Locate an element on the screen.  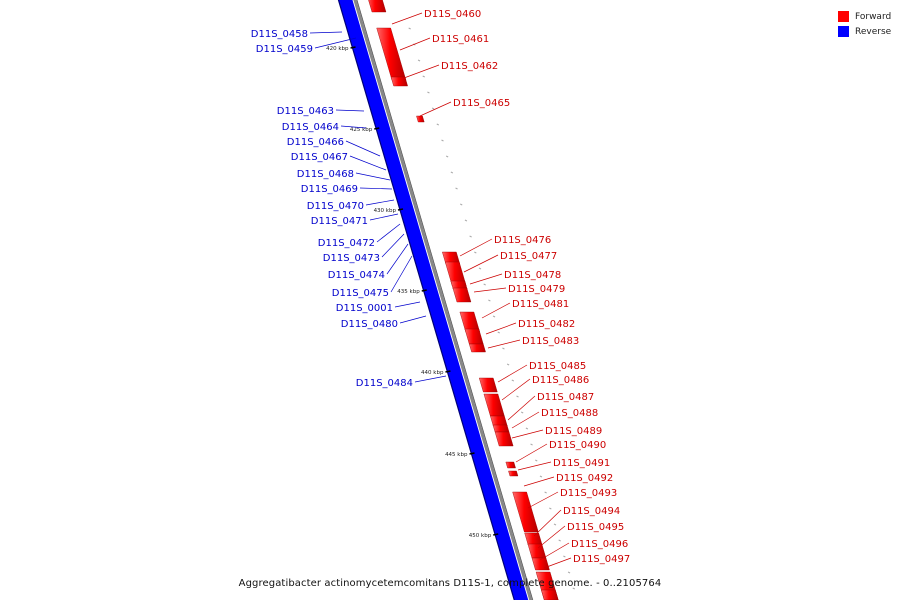
gene-label-D11S_0488: D11S_0488 is located at coordinates (569, 413).